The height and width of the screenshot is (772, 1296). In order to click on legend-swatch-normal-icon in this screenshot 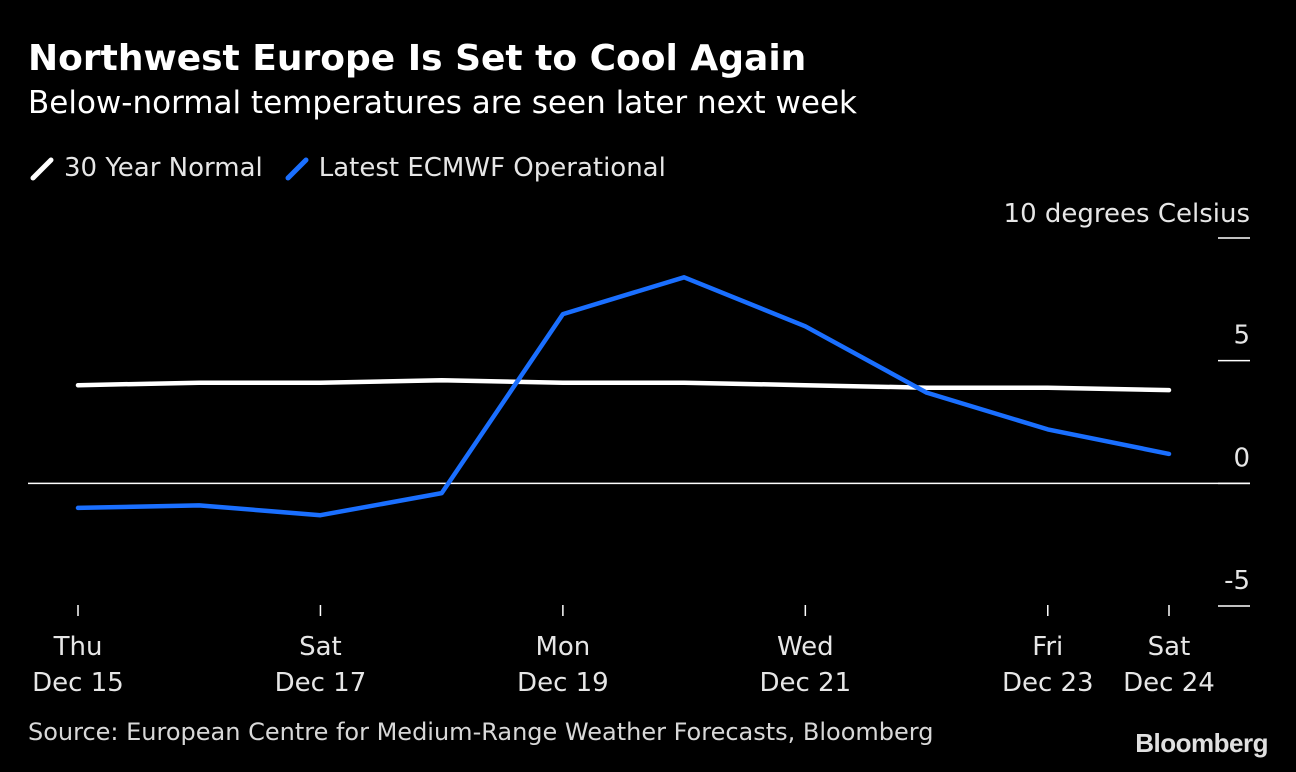, I will do `click(42, 169)`.